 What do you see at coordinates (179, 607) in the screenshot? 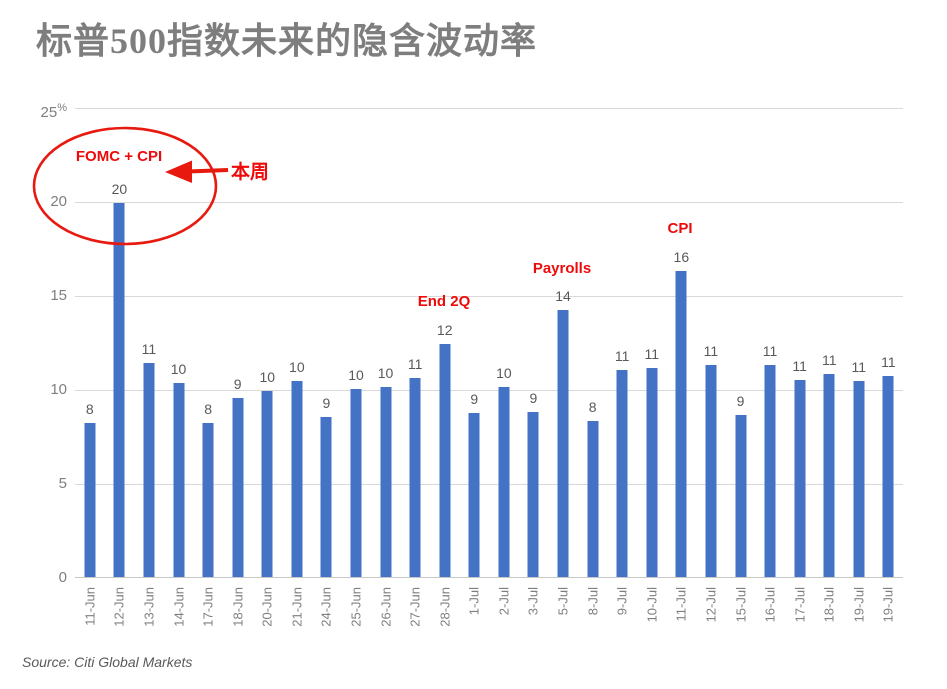
I see `x-tick-label: 14-Jun` at bounding box center [179, 607].